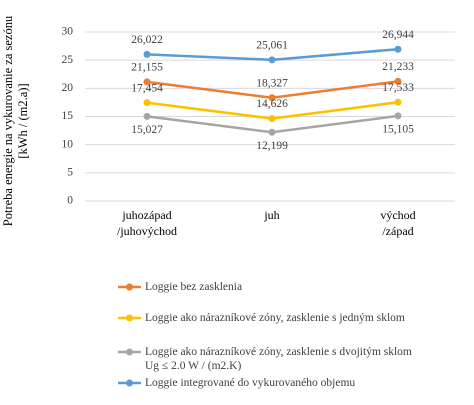 The image size is (474, 405). Describe the element at coordinates (68, 88) in the screenshot. I see `y-tick-label: 20` at that location.